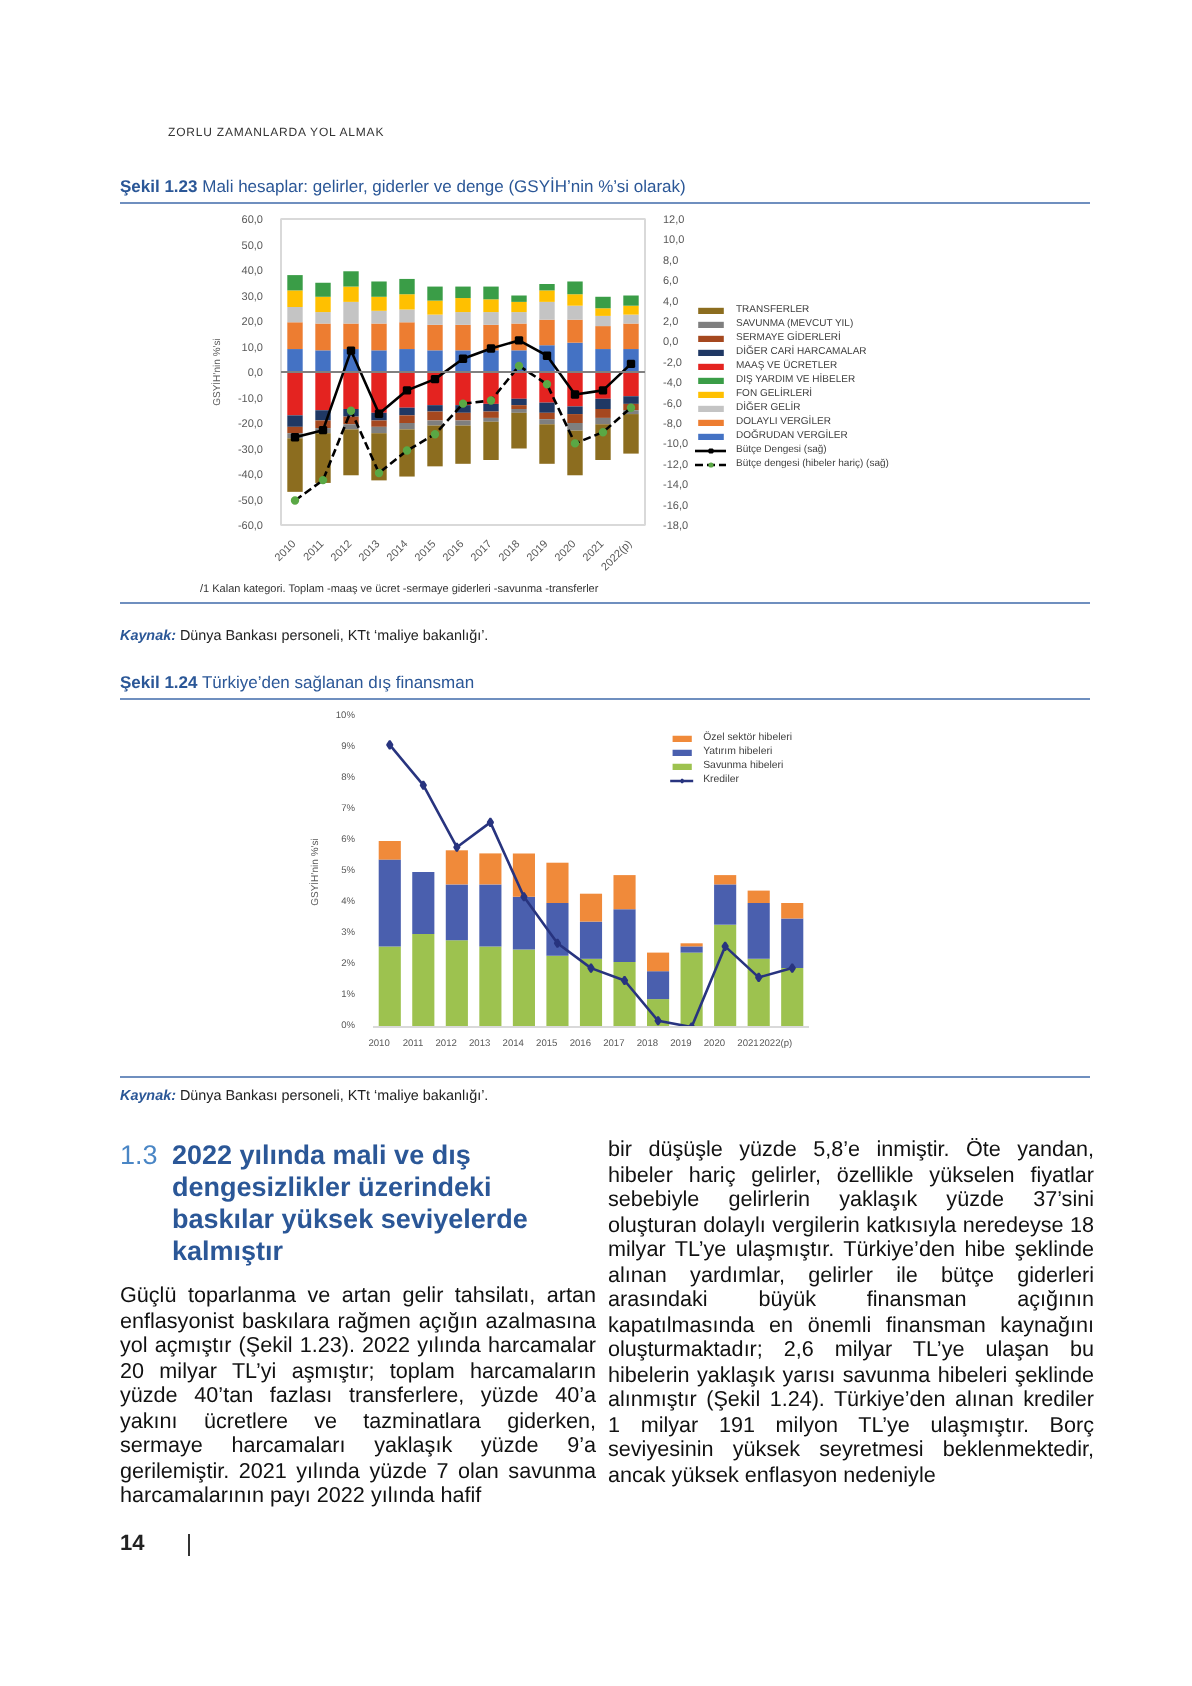 This screenshot has width=1192, height=1686. Describe the element at coordinates (605, 678) in the screenshot. I see `chart-title: Şekil 1.24 Türkiye’den sağlanan dış finansman` at that location.